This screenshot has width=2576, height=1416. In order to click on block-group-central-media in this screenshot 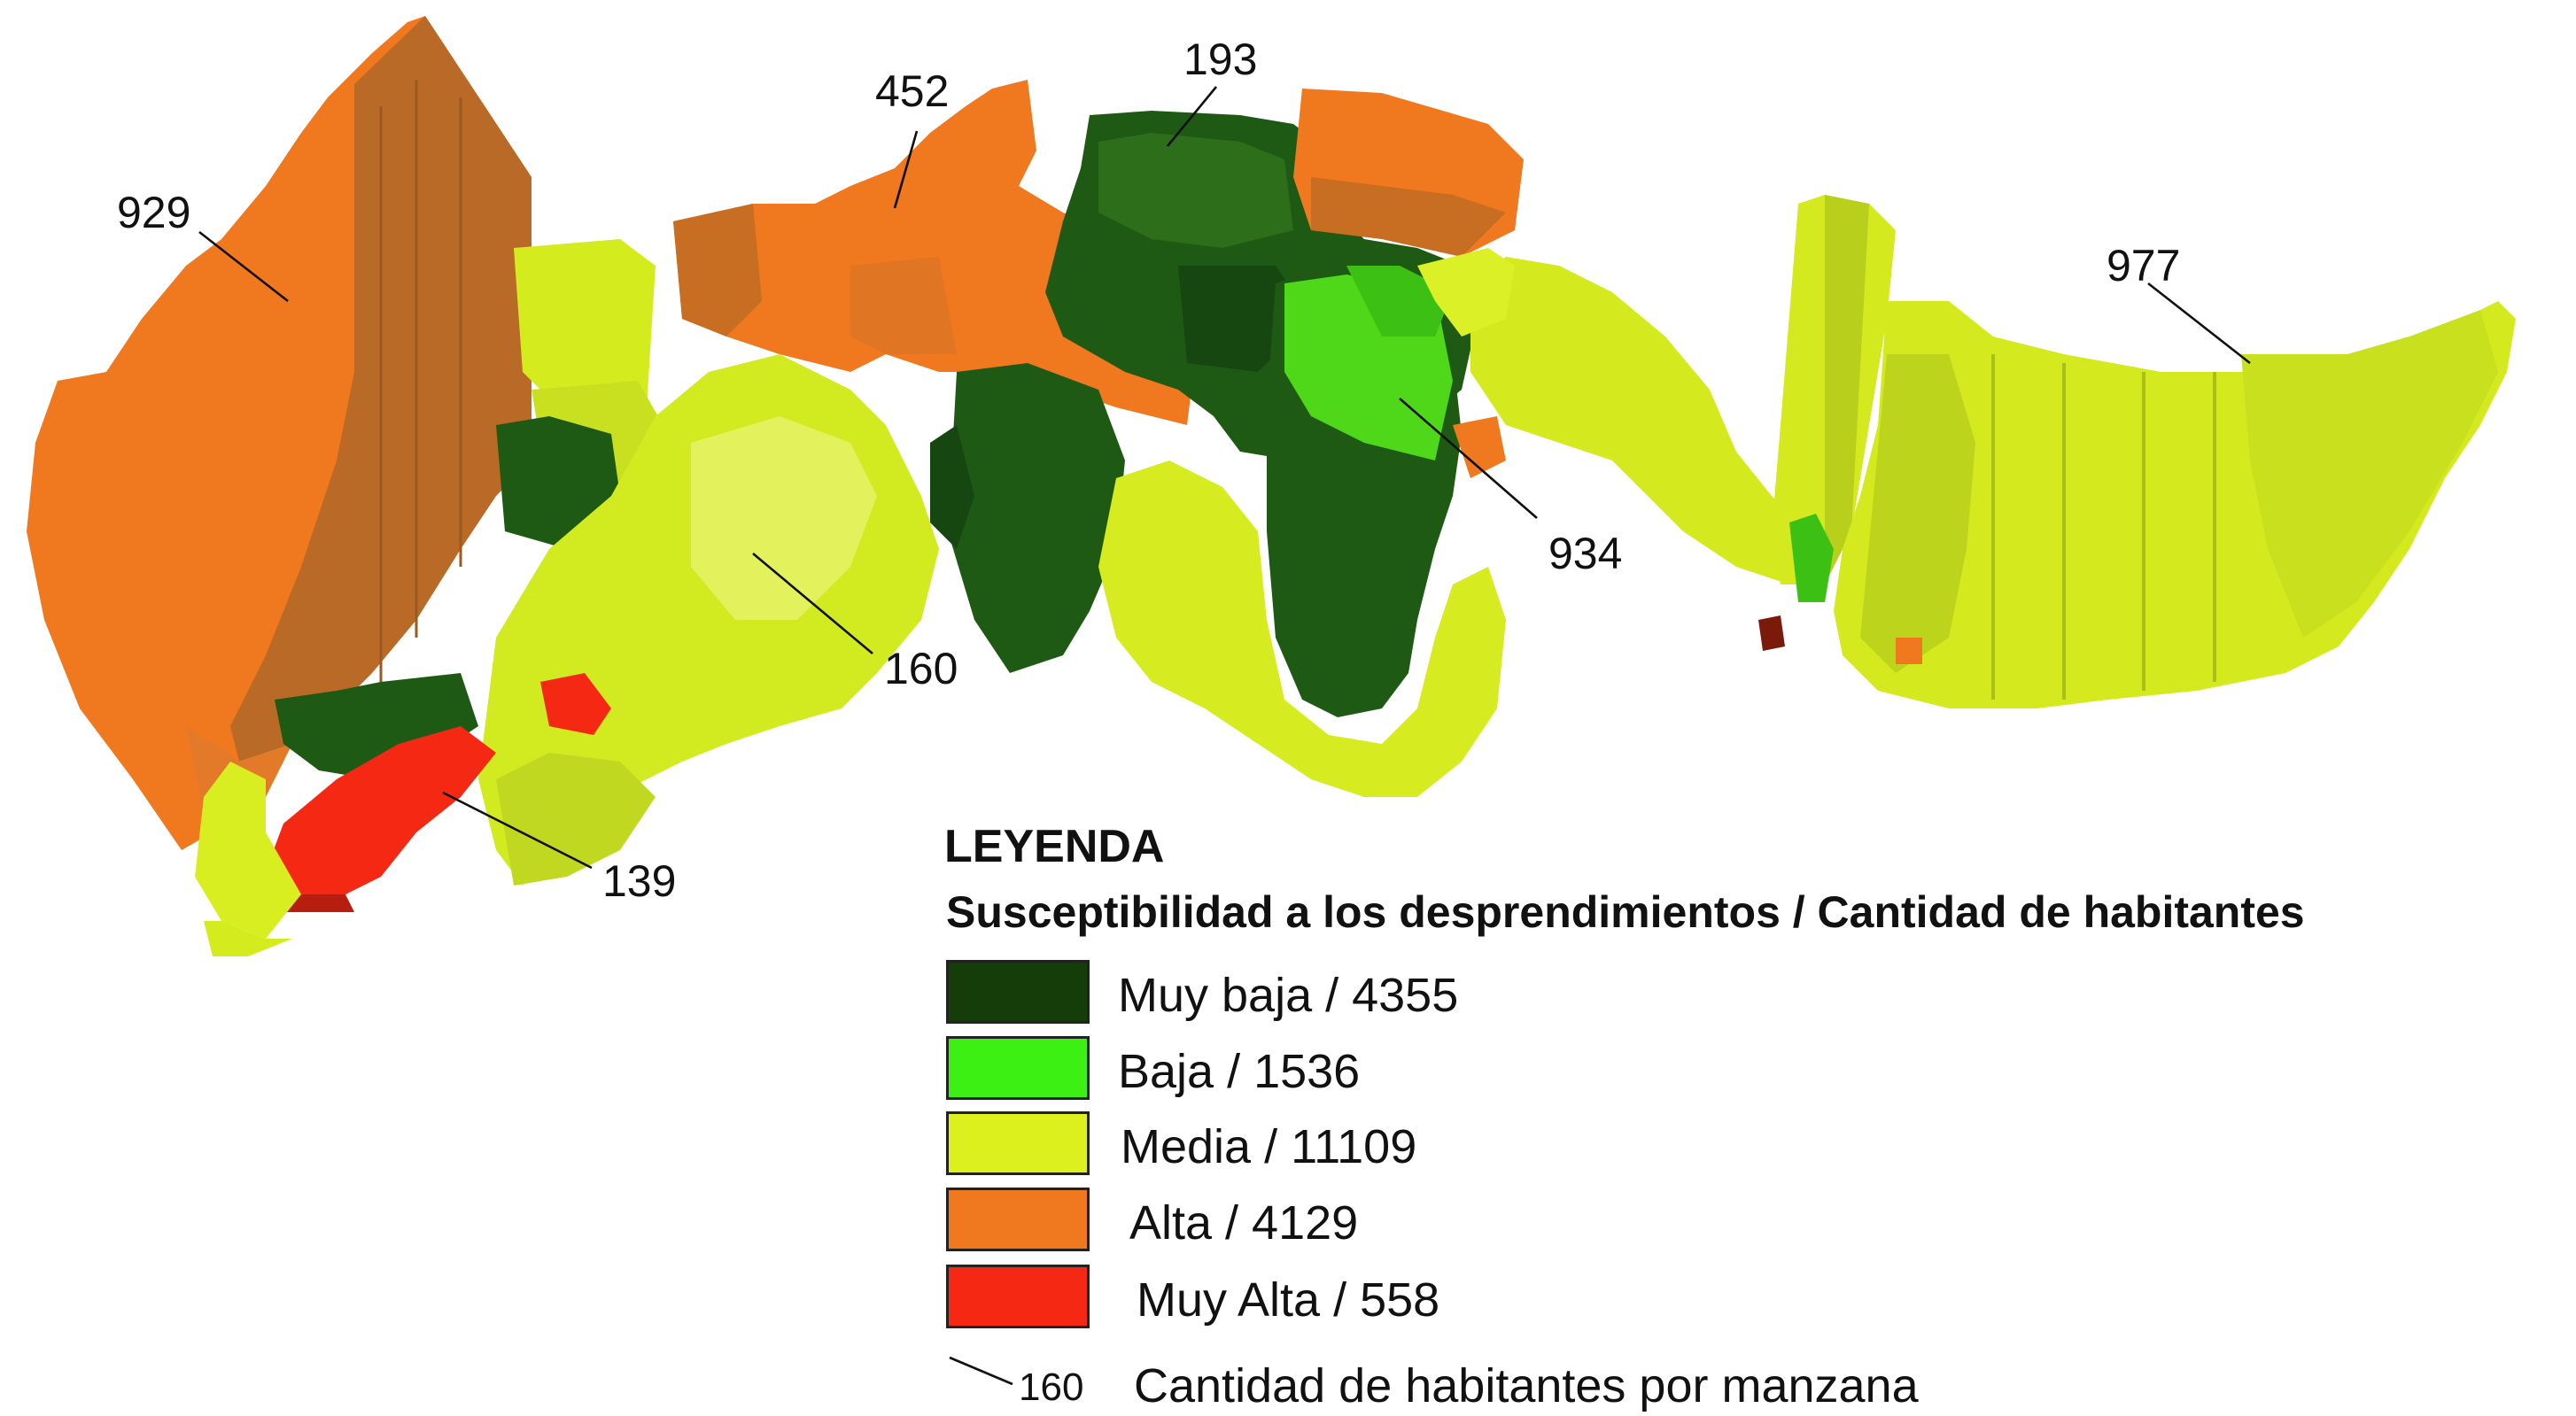, I will do `click(1461, 522)`.